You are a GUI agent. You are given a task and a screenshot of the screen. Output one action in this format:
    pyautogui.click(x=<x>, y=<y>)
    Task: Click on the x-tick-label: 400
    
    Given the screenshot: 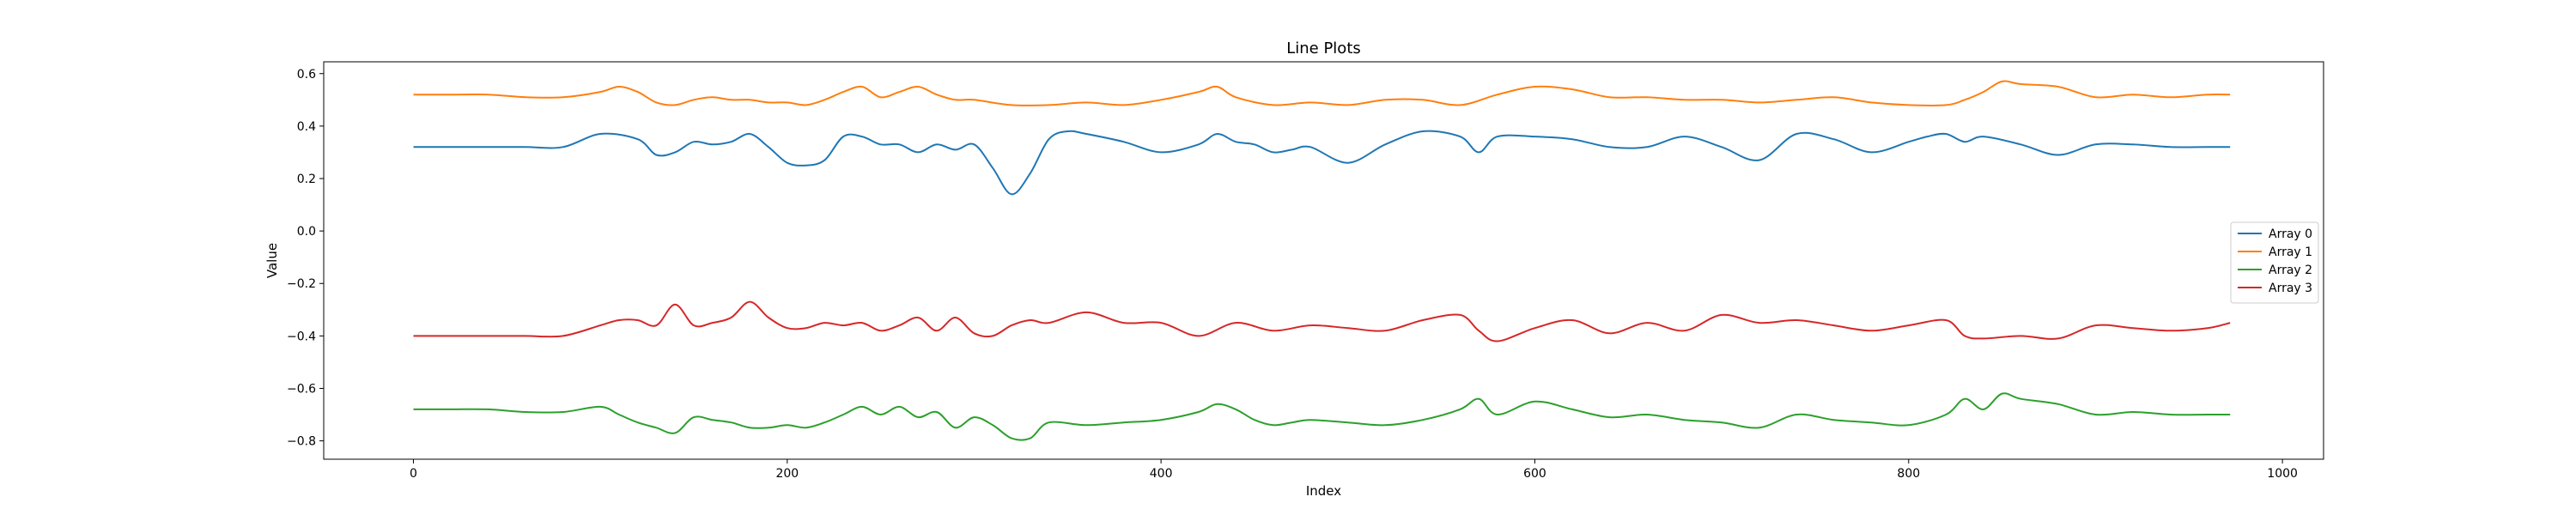 What is the action you would take?
    pyautogui.click(x=1162, y=474)
    